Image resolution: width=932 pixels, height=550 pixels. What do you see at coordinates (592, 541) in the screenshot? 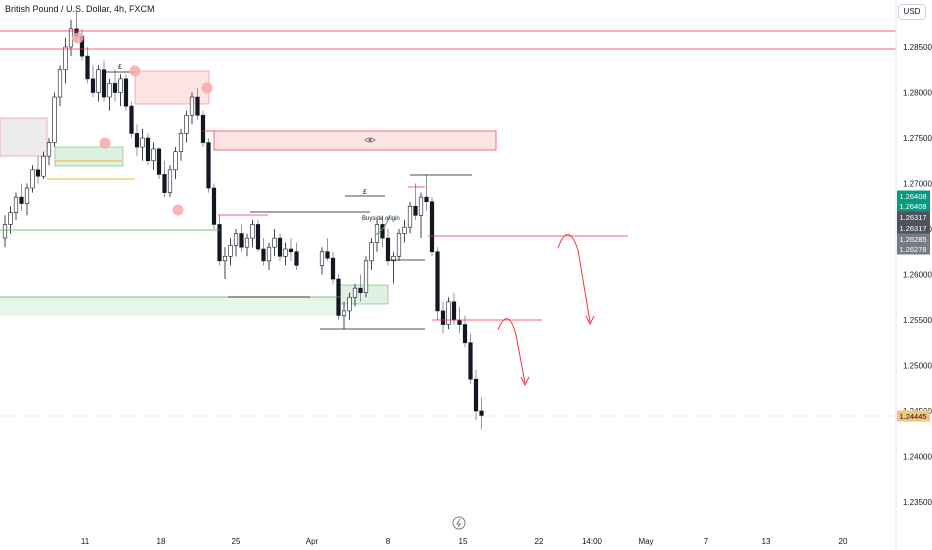
I see `x-tick-label: 14:00` at bounding box center [592, 541].